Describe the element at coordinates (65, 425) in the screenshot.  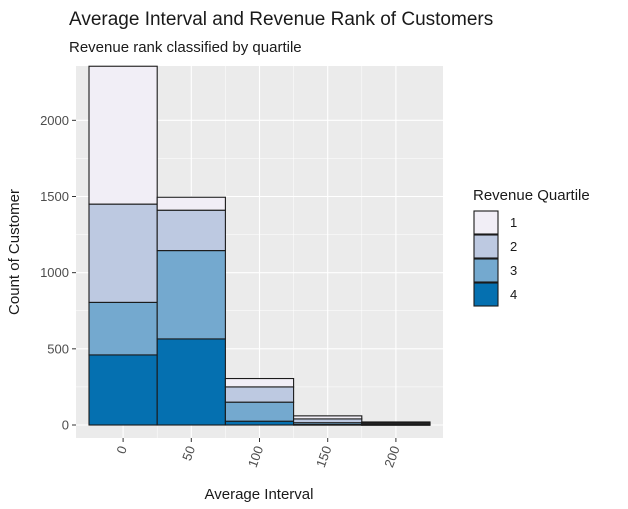
I see `y-tick-label: 0` at that location.